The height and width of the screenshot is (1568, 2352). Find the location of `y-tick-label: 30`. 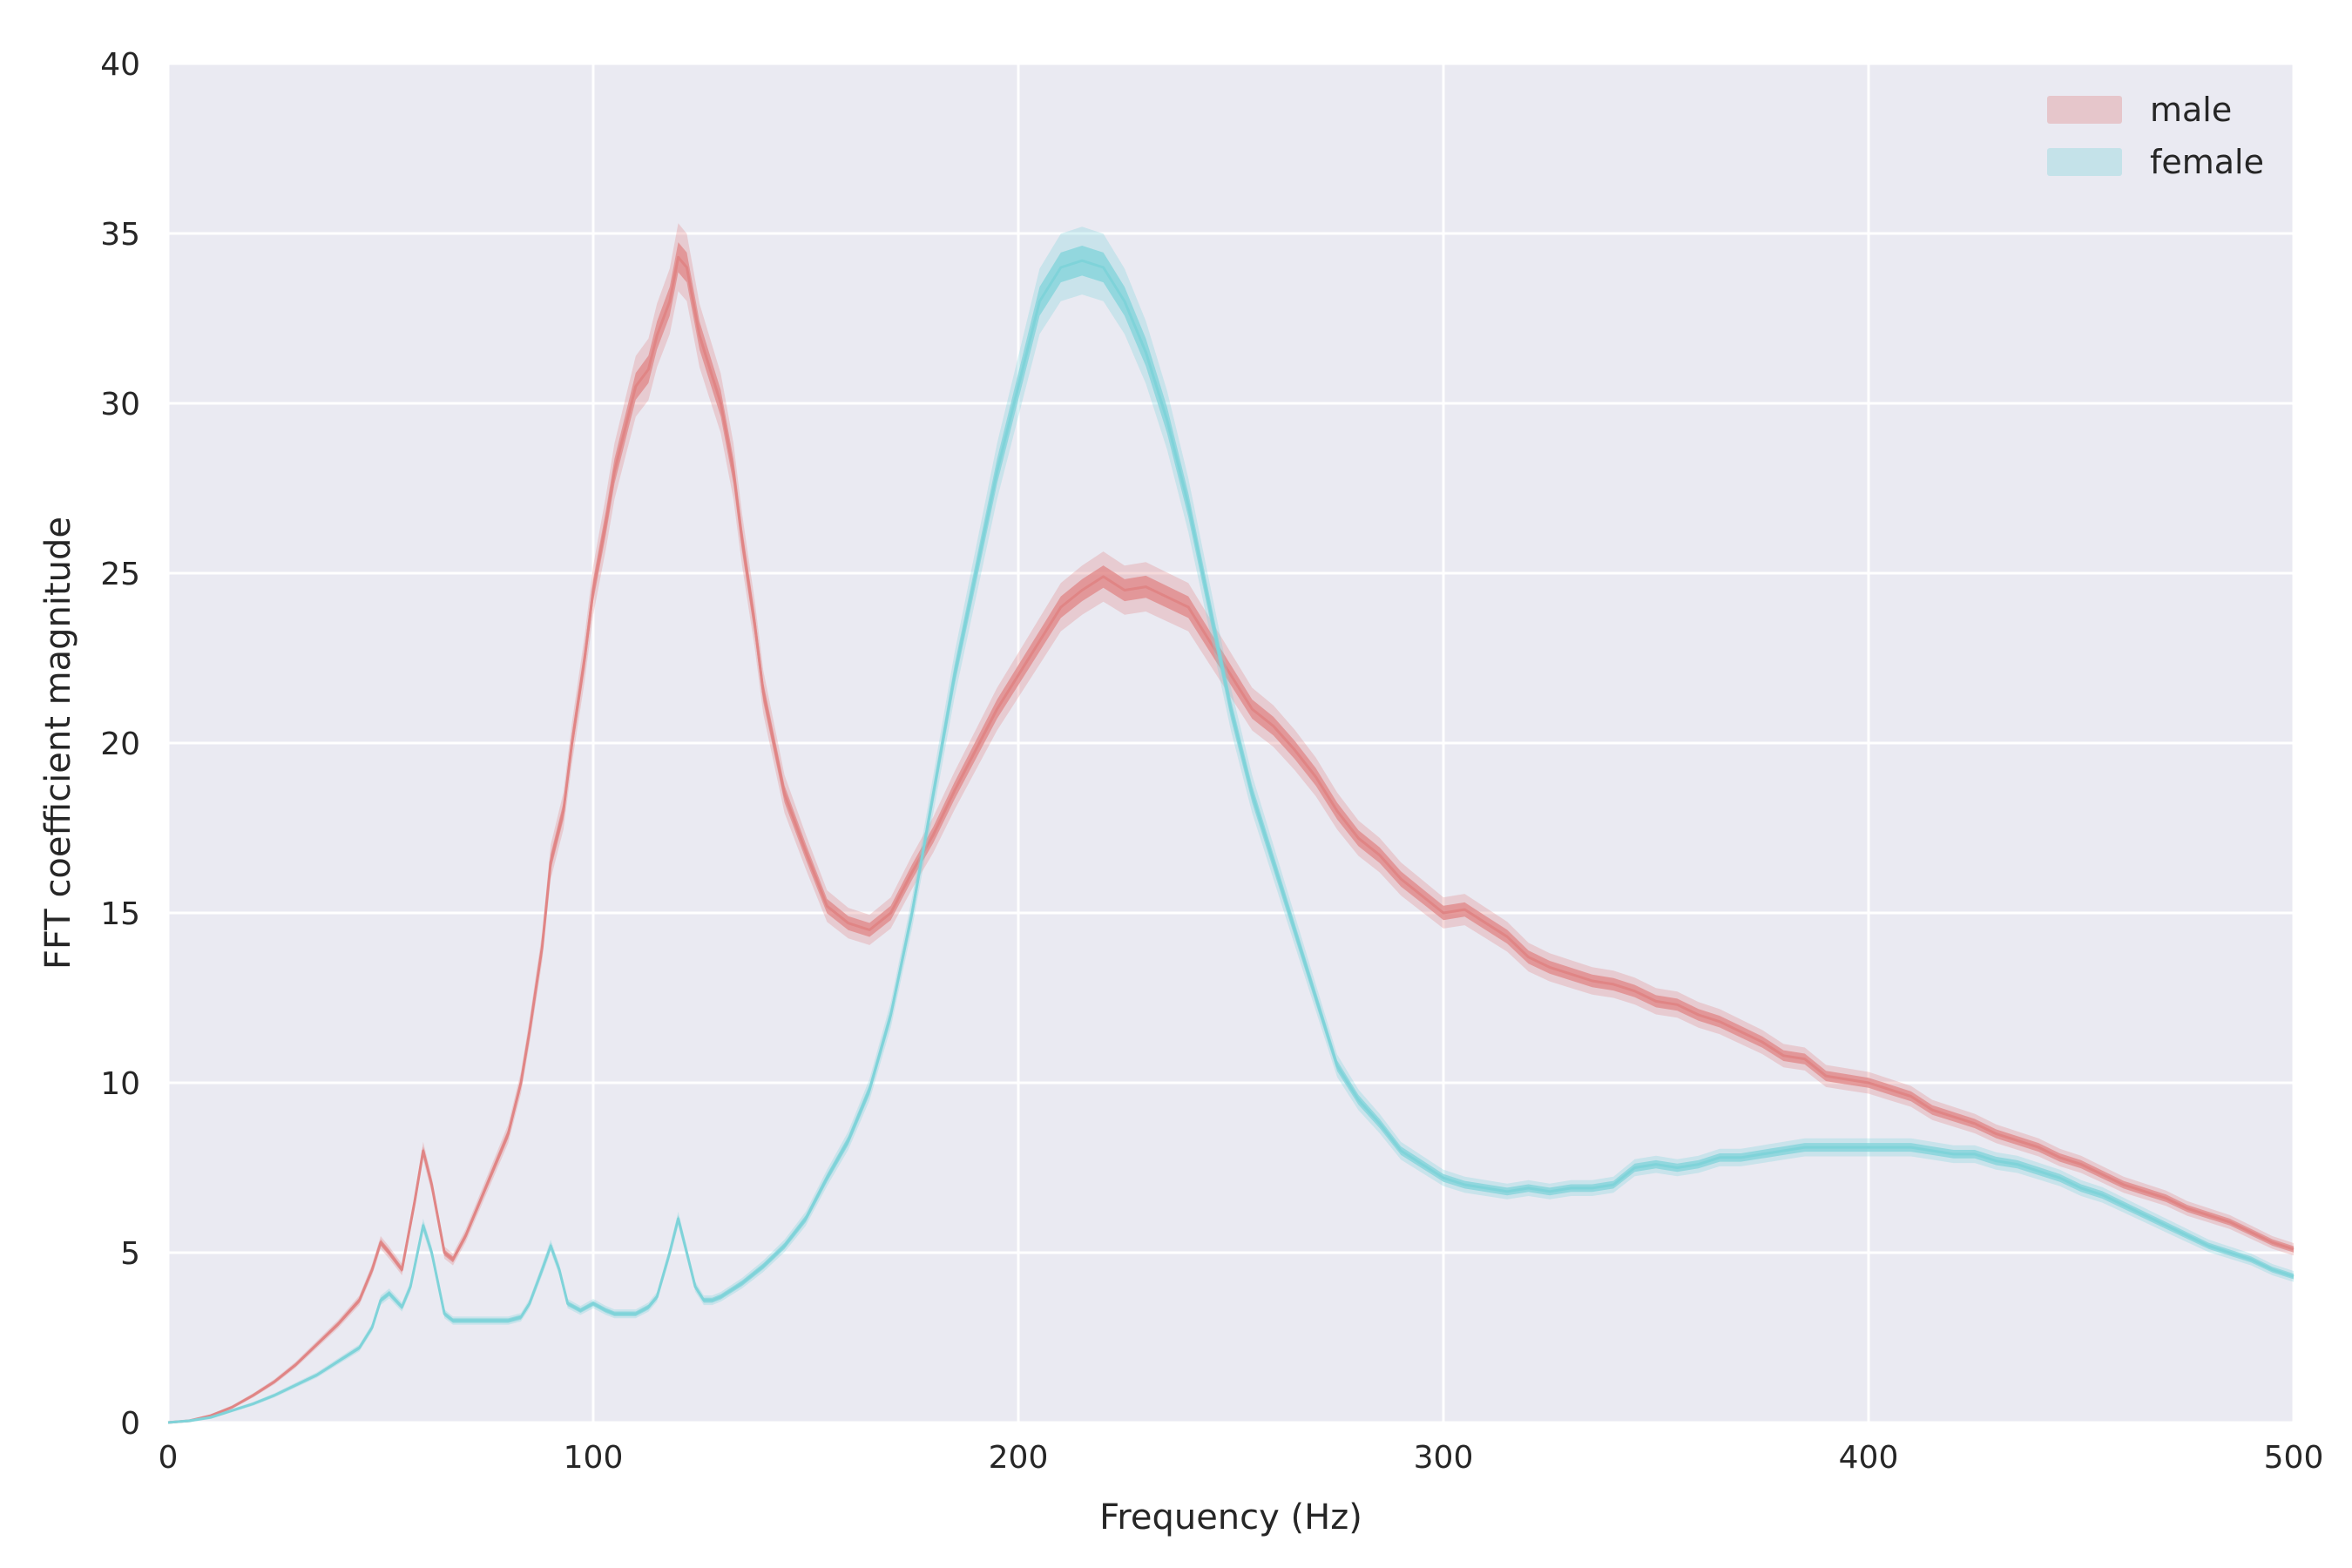

y-tick-label: 30 is located at coordinates (120, 405).